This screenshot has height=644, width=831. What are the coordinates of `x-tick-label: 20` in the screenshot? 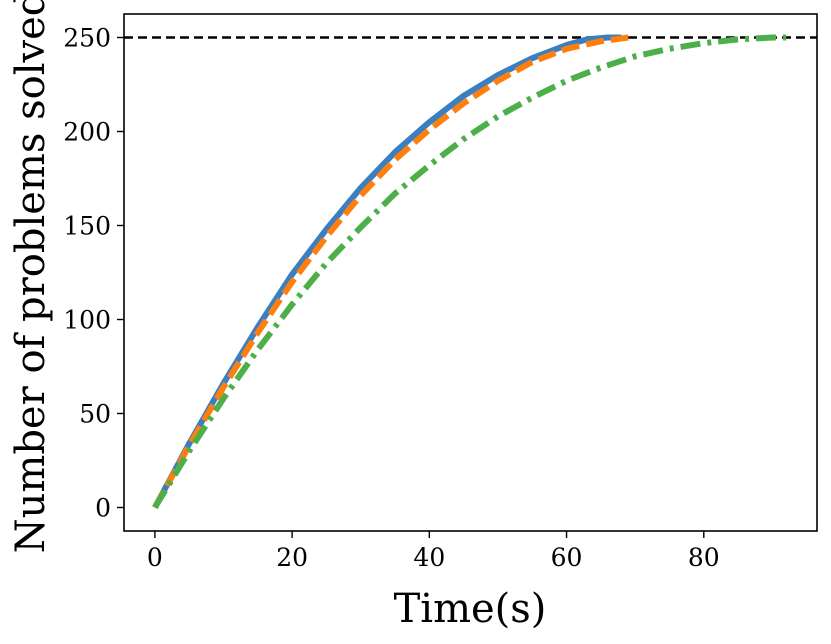 It's located at (292, 557).